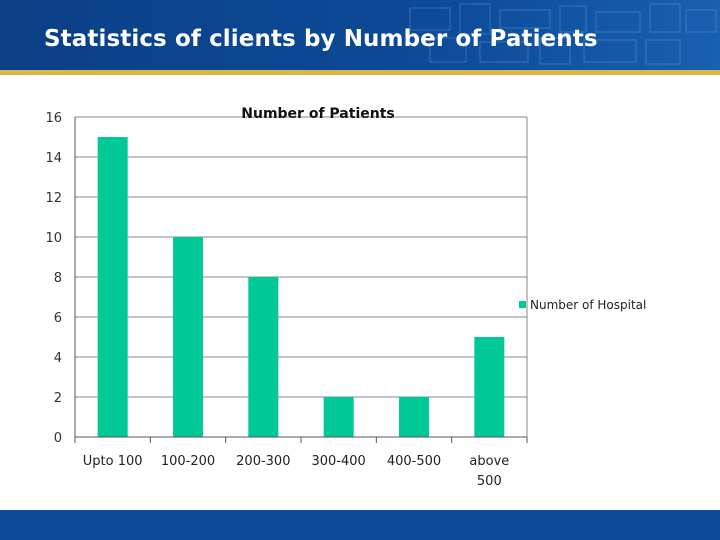 The image size is (720, 540). Describe the element at coordinates (360, 72) in the screenshot. I see `header-accent-line` at that location.